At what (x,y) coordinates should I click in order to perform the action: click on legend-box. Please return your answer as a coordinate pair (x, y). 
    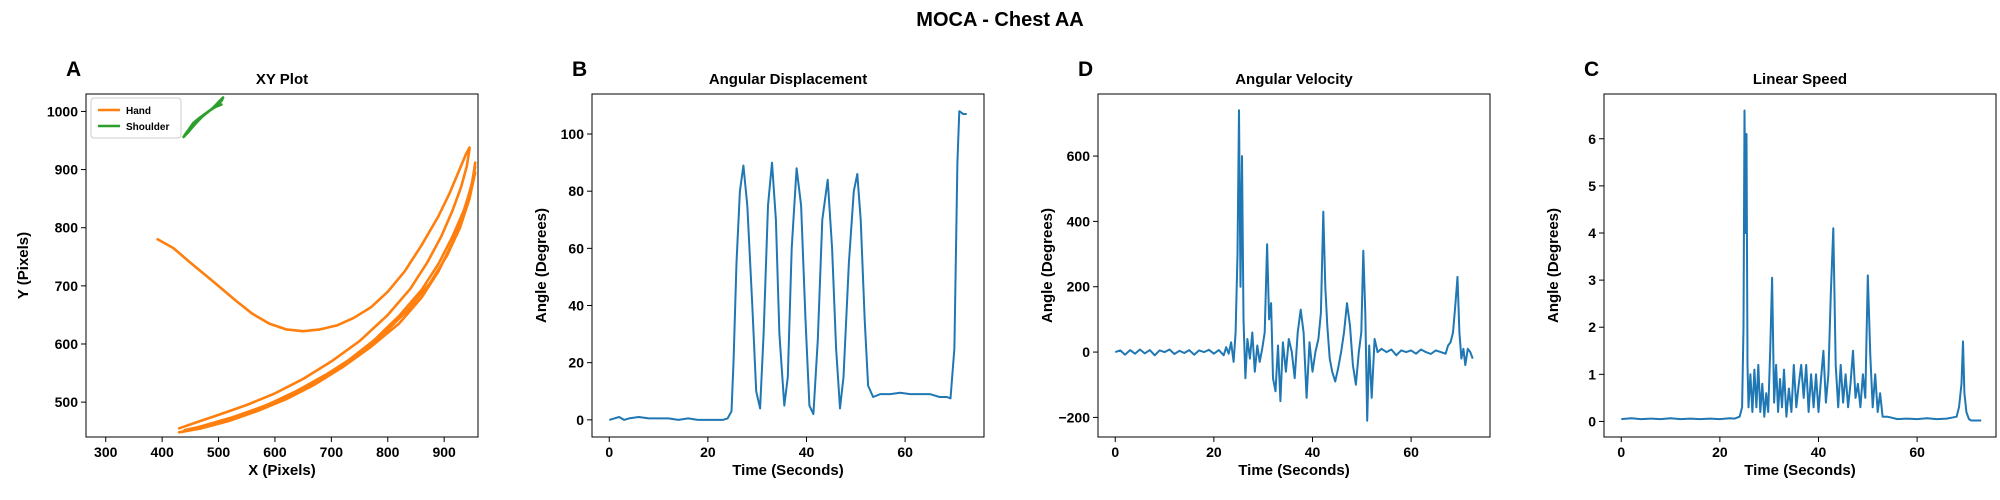
    Looking at the image, I should click on (136, 118).